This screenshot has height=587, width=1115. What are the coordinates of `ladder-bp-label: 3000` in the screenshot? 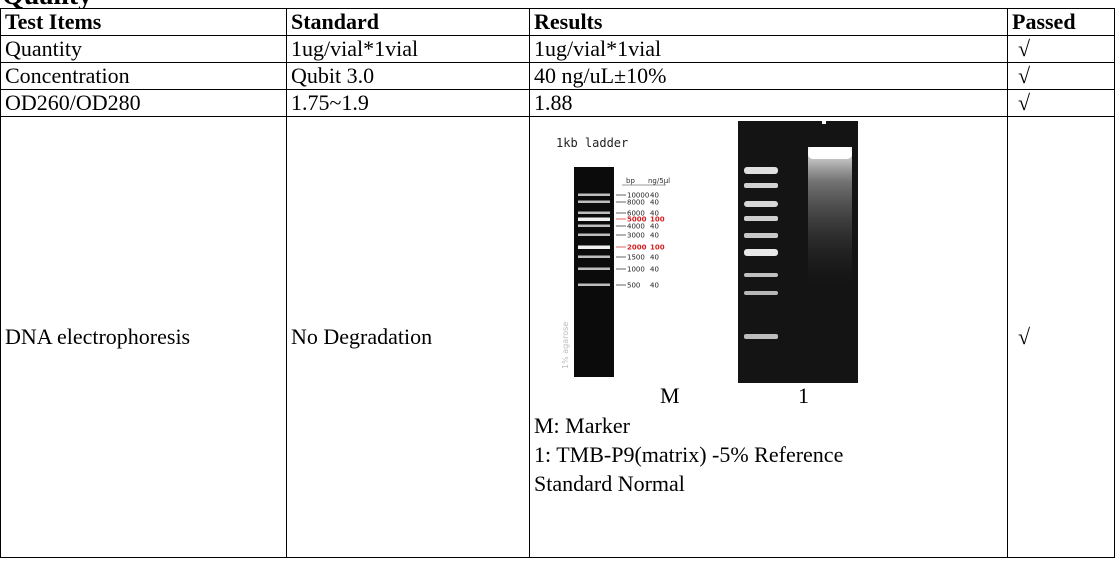 It's located at (636, 236).